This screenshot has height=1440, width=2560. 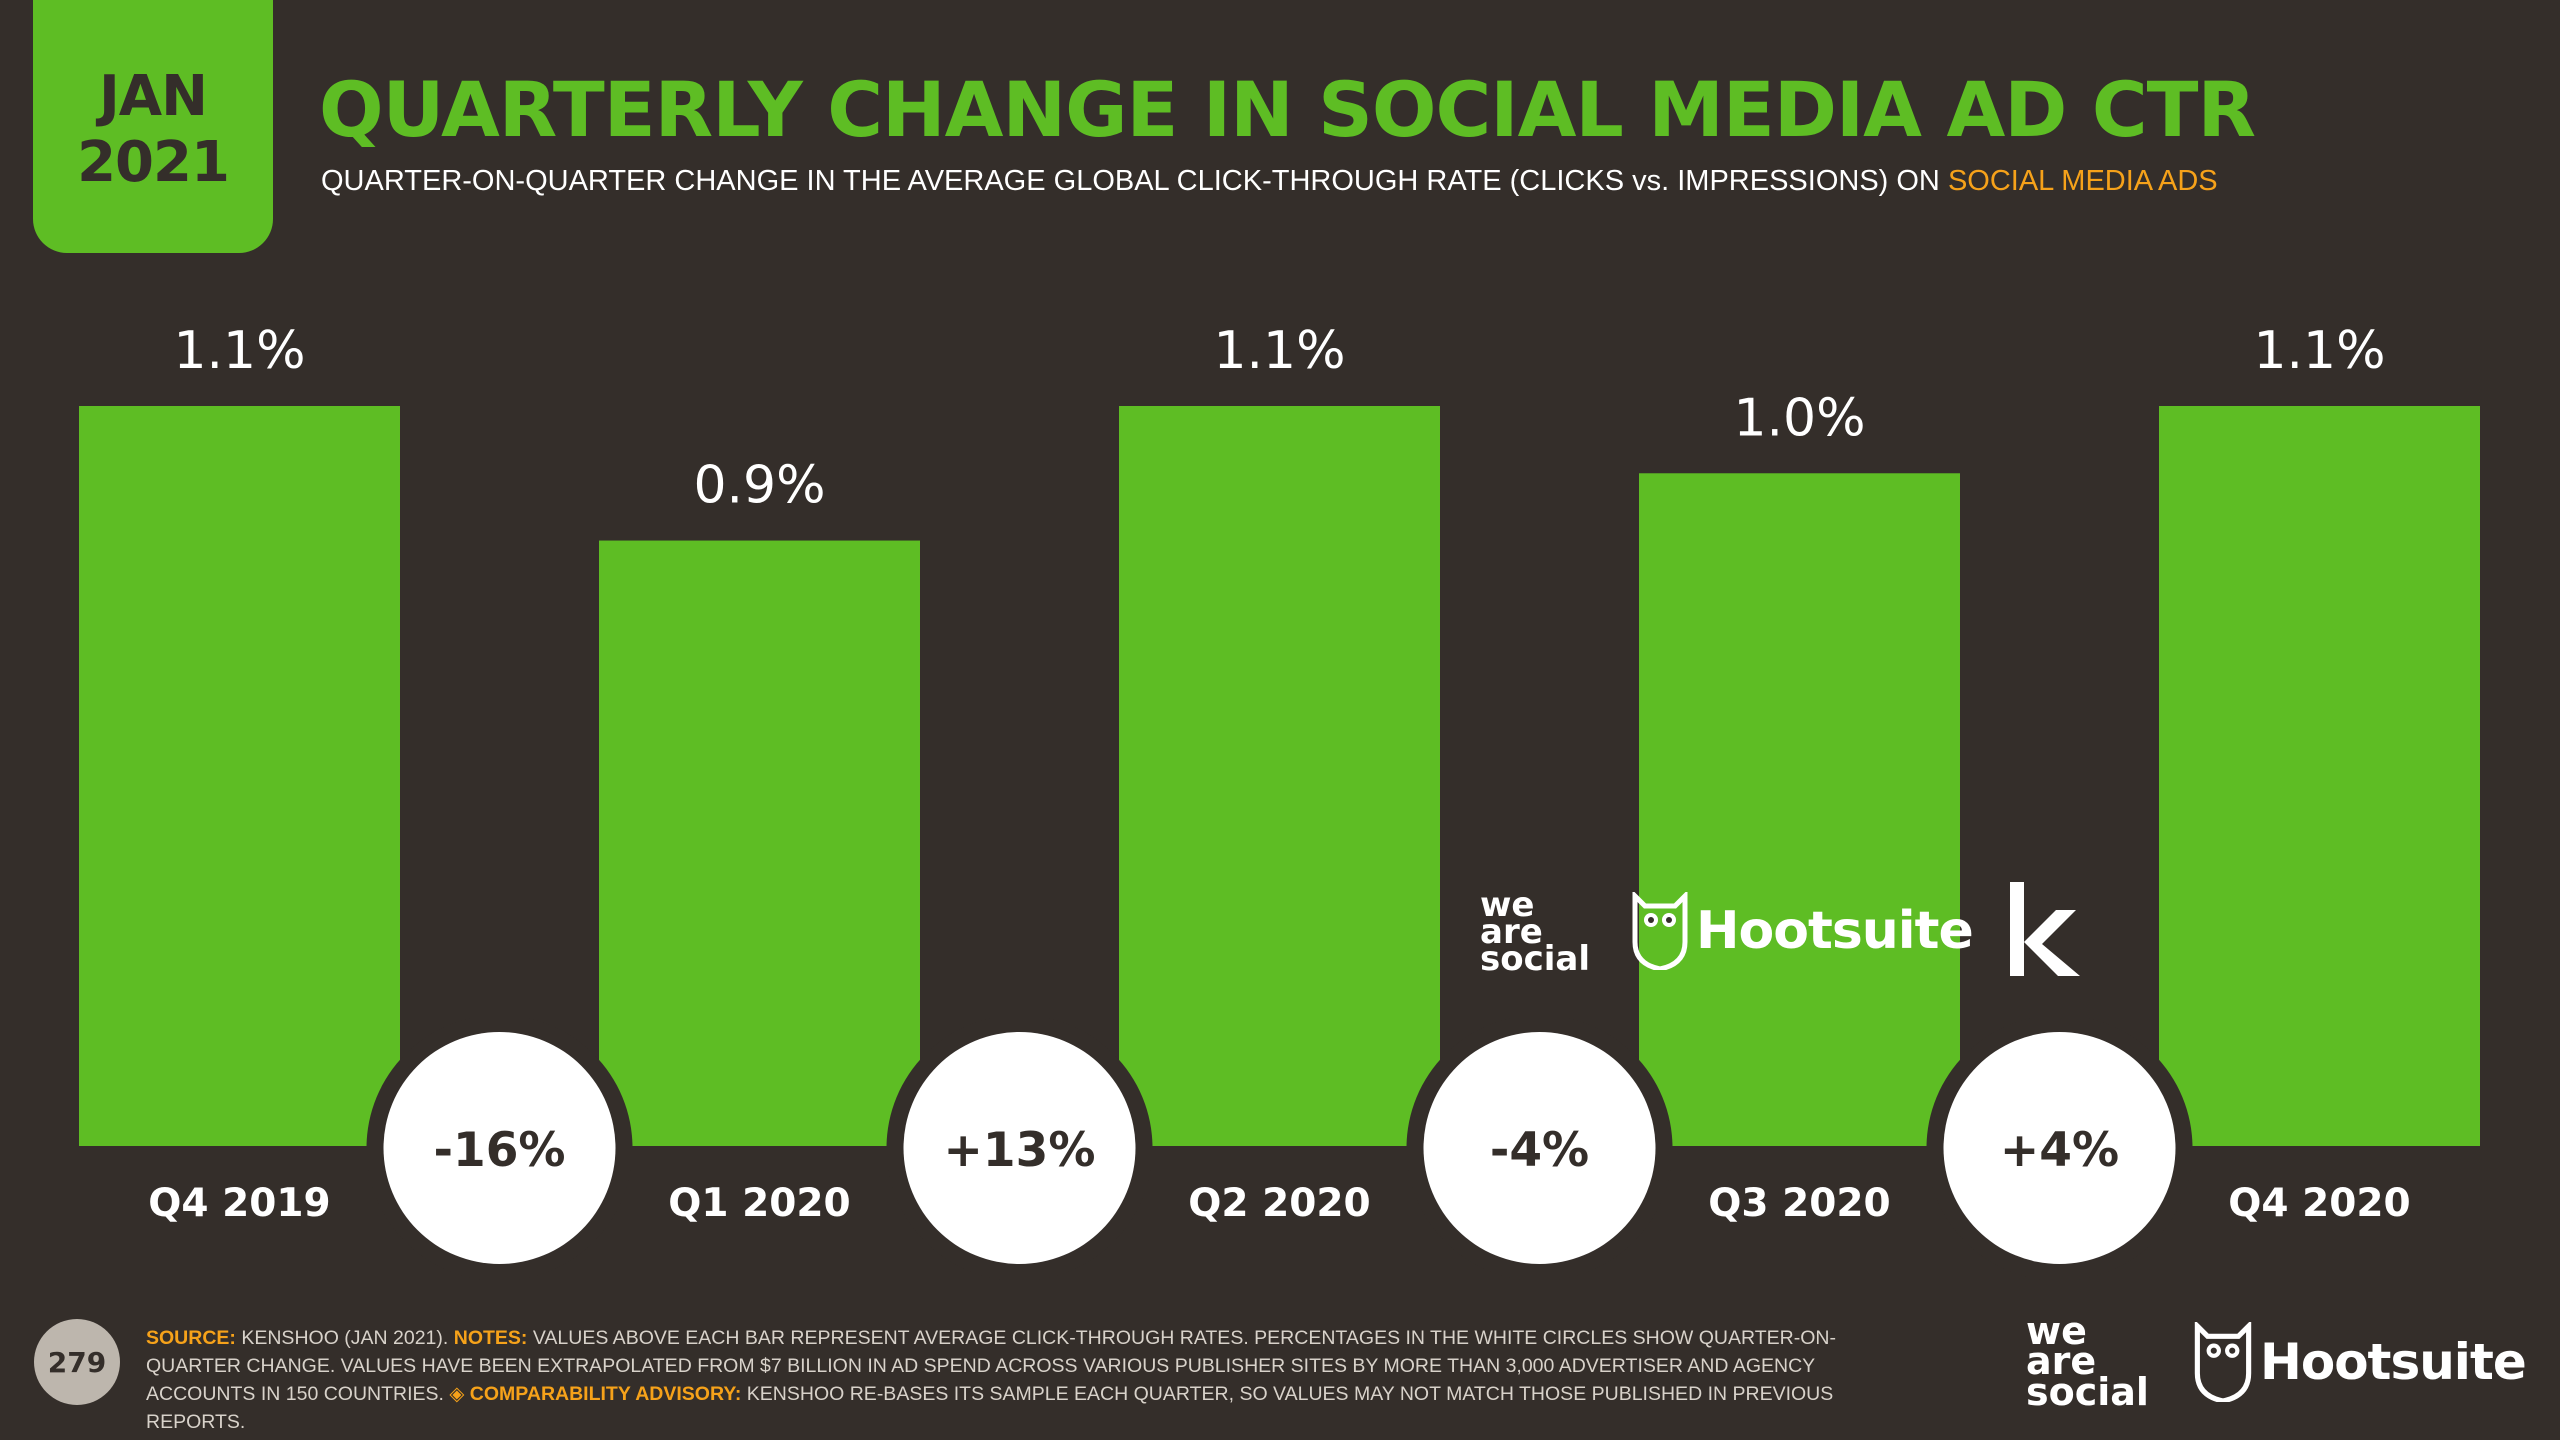 What do you see at coordinates (2087, 1391) in the screenshot?
I see `footer-we-are-social-word-3: social` at bounding box center [2087, 1391].